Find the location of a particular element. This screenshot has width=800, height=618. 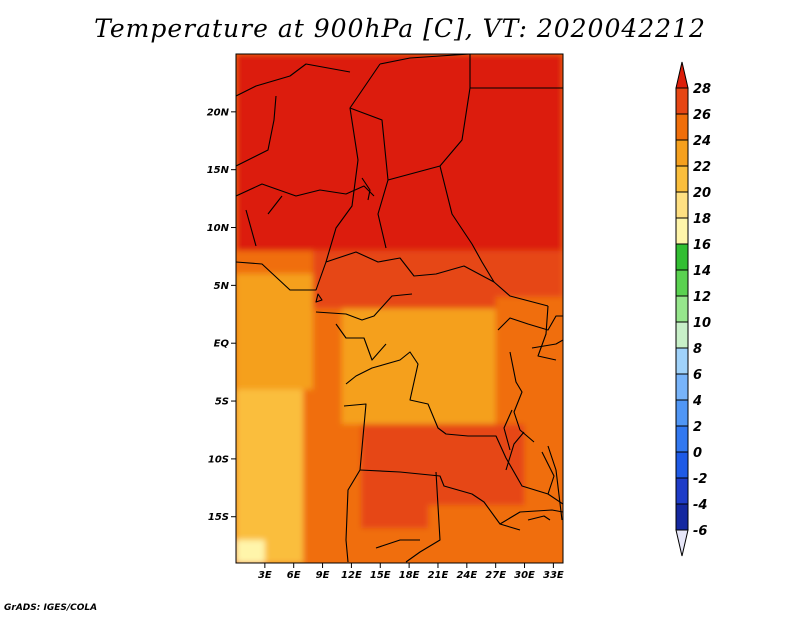

y-axis: 20N 15N 10N 5N EQ 5S 10S 15S is located at coordinates (221, 315).